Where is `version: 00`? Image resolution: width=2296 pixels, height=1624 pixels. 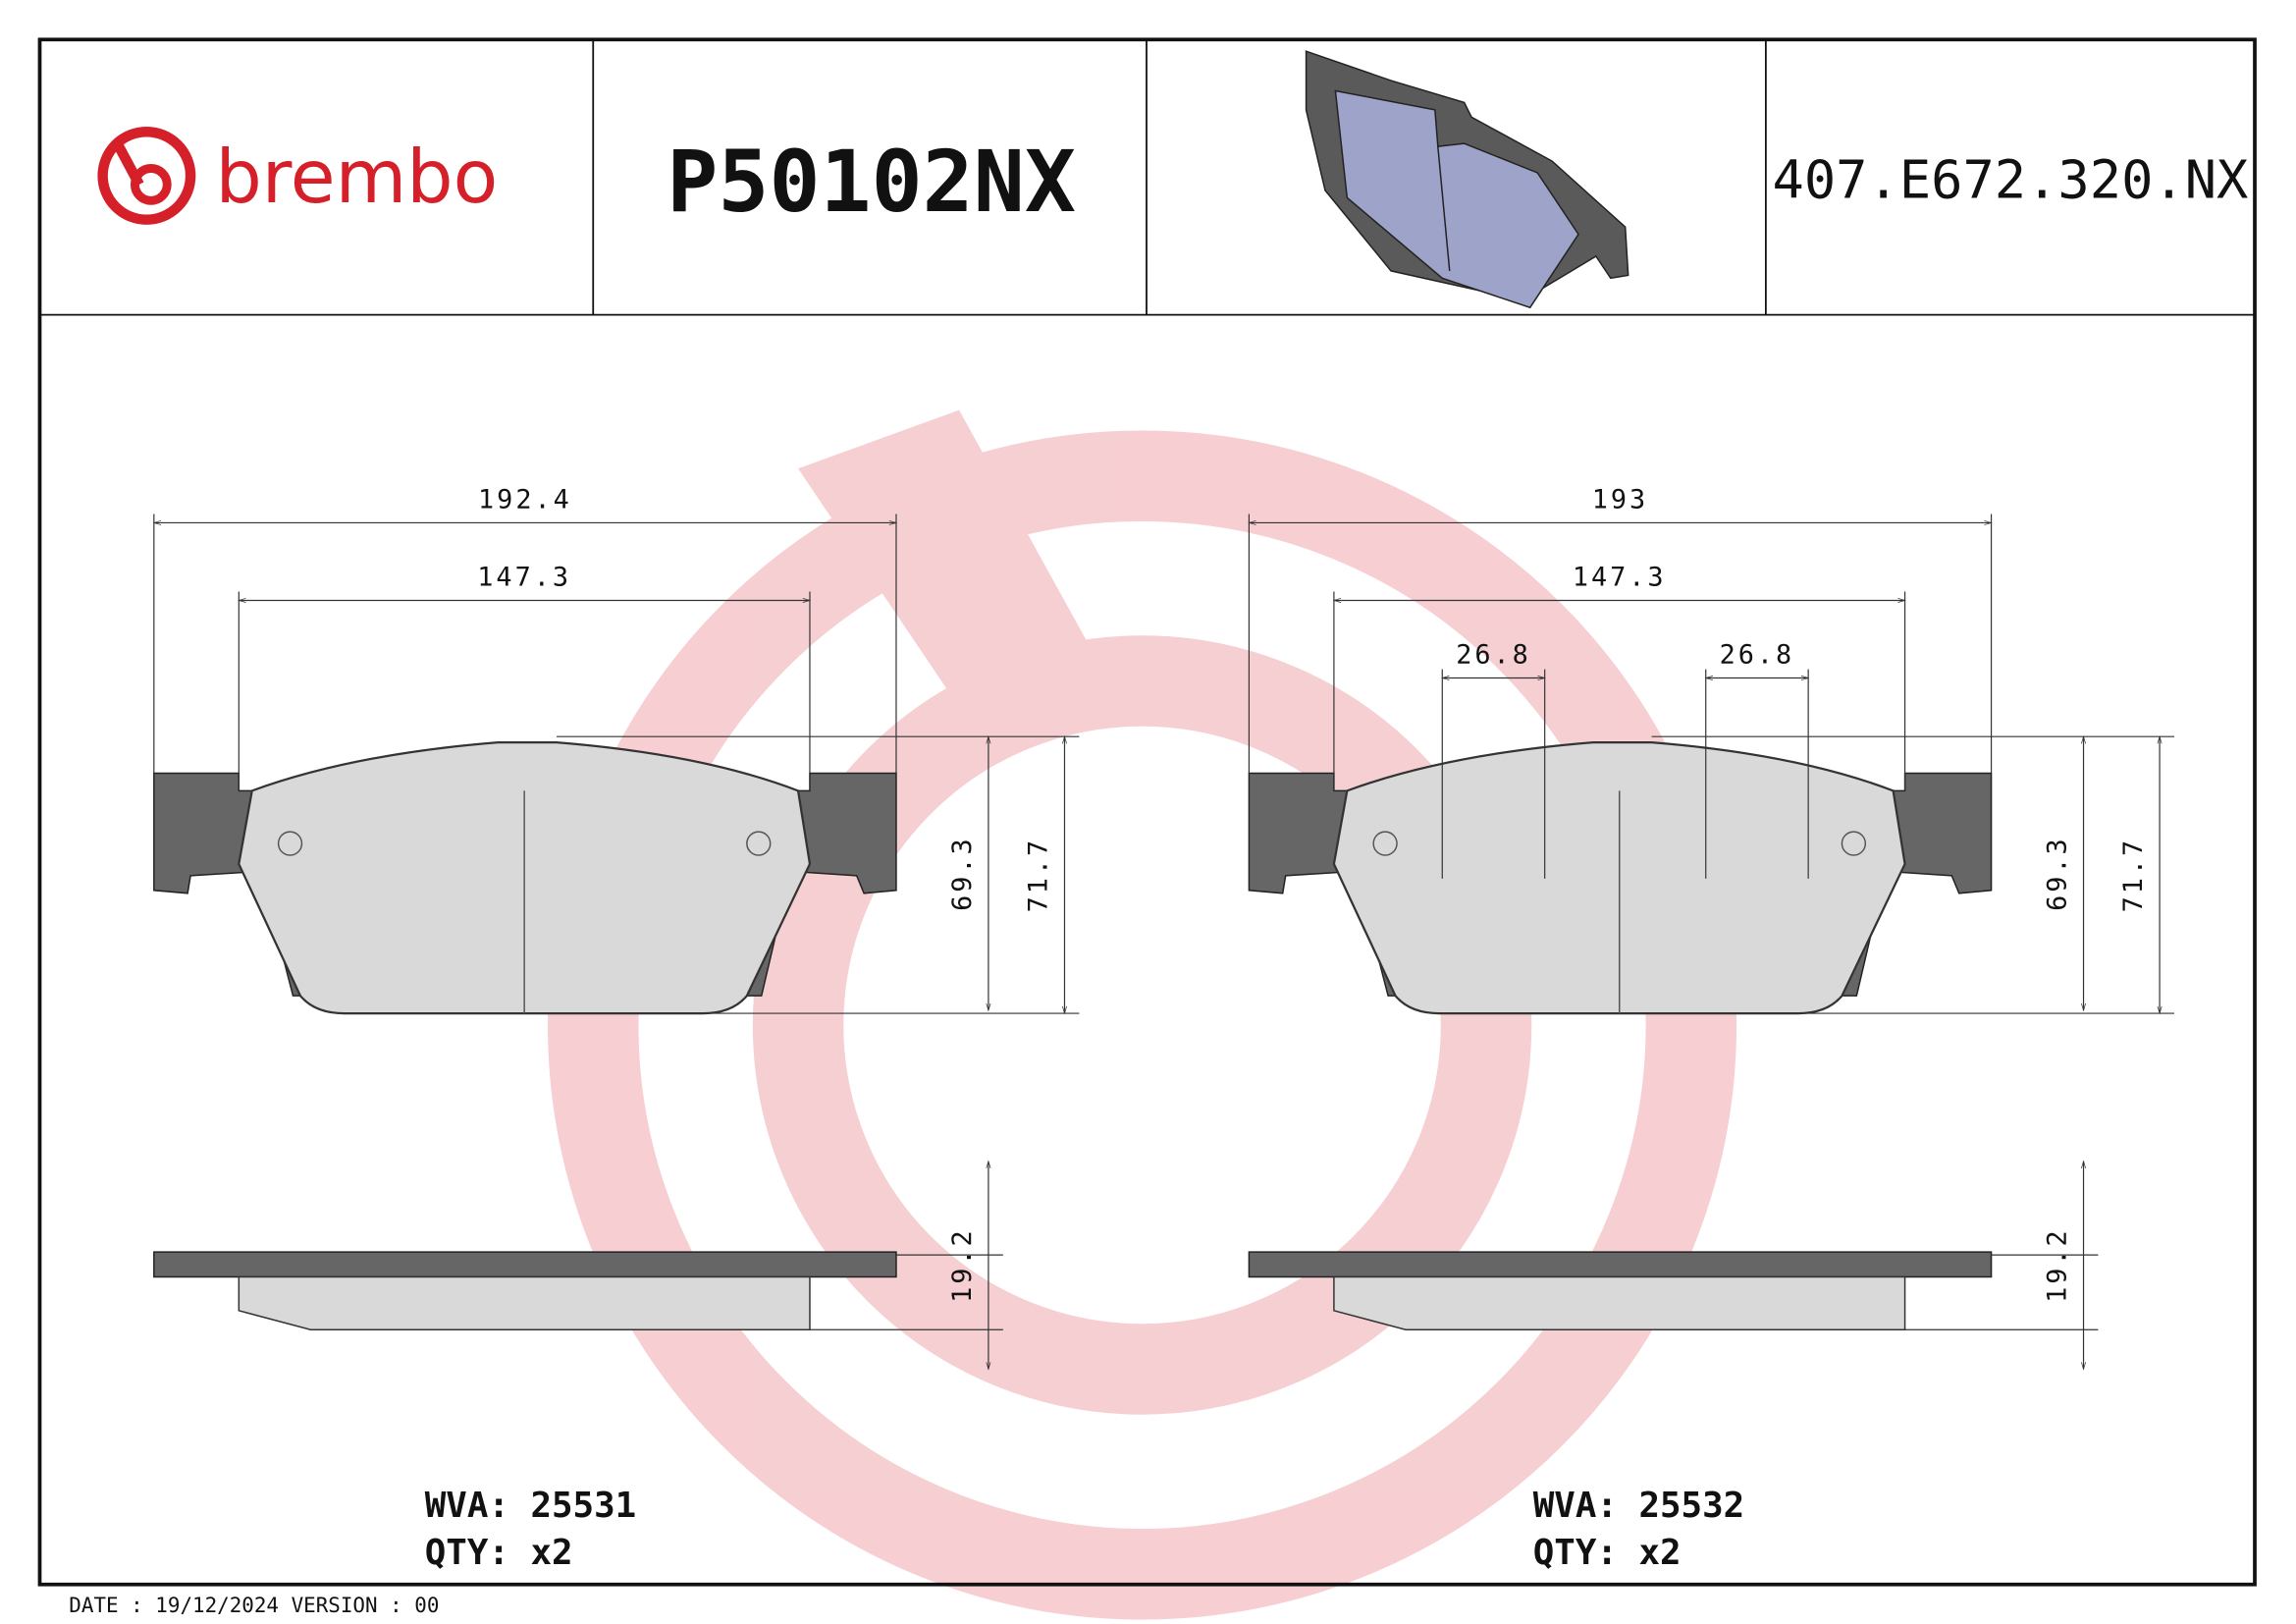 version: 00 is located at coordinates (427, 1605).